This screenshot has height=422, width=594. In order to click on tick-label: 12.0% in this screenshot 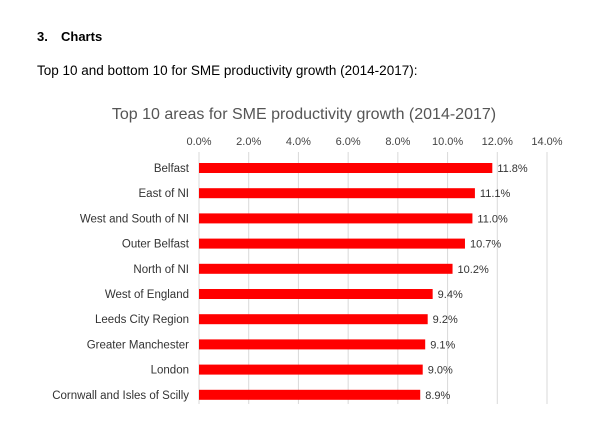, I will do `click(497, 142)`.